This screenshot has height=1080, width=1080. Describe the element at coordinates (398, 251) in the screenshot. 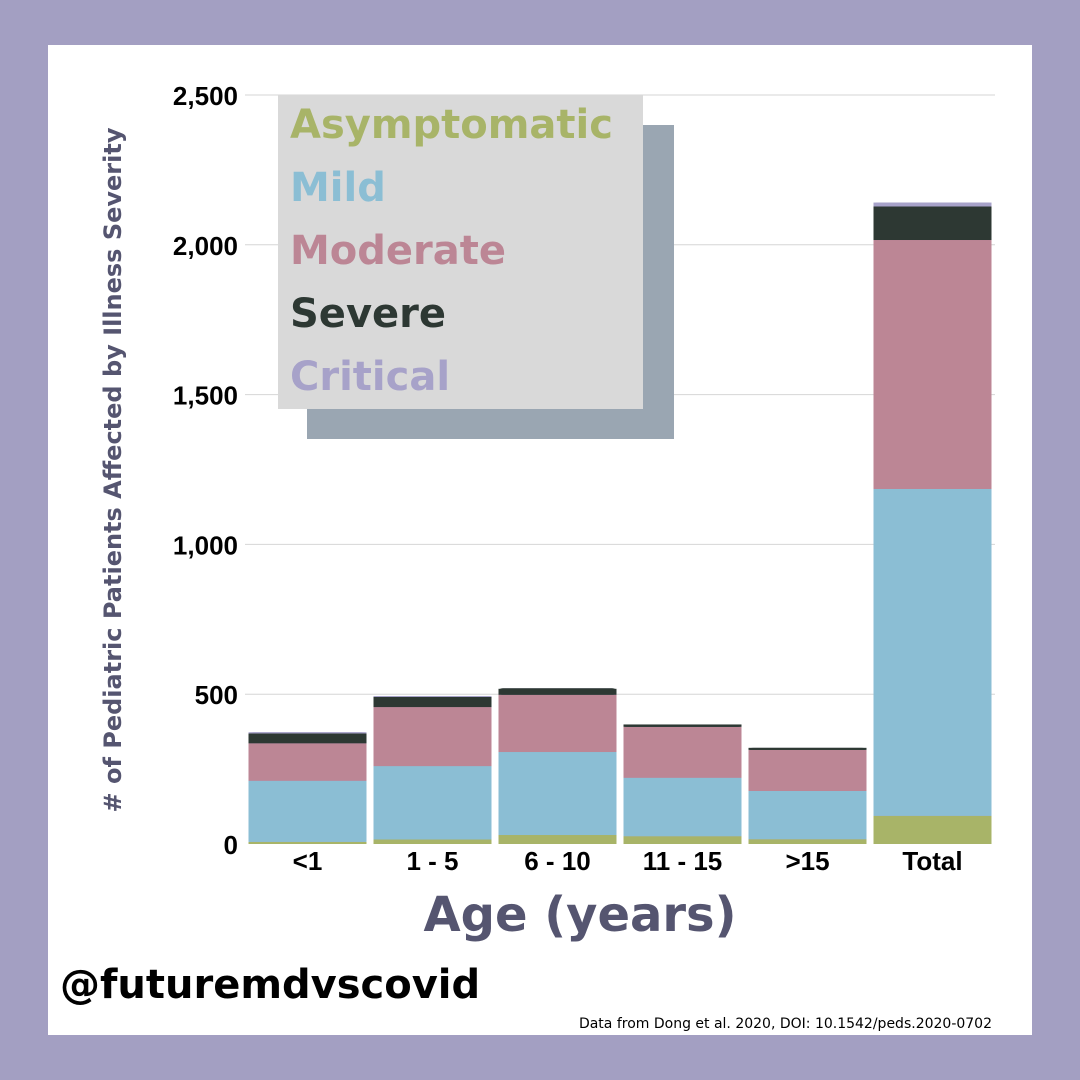

I see `legend-item-moderate: Moderate` at that location.